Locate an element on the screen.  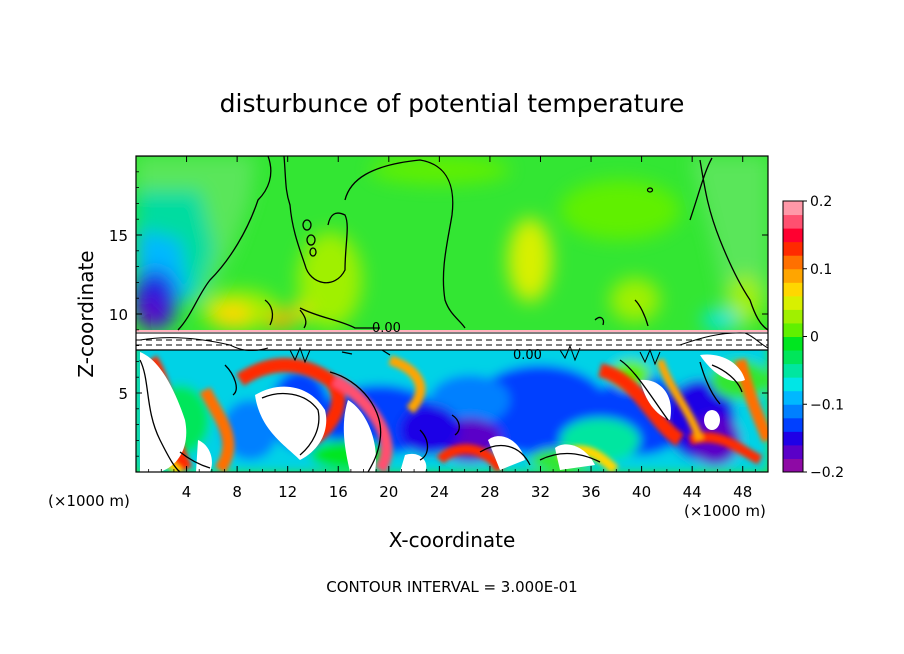
chart-title: disturbunce of potential temperature is located at coordinates (452, 103).